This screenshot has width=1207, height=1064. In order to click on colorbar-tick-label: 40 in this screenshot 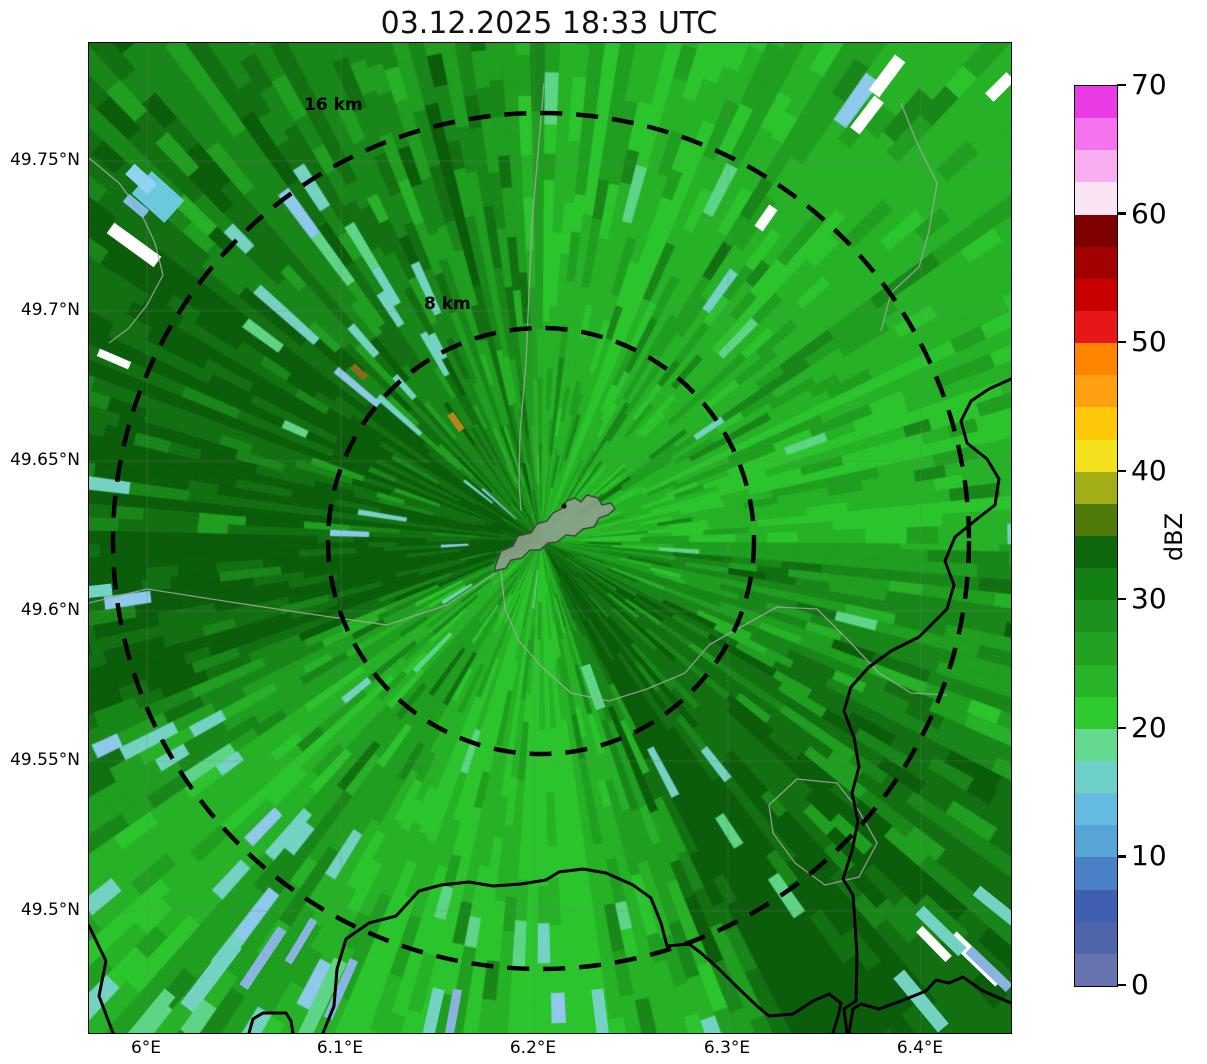, I will do `click(1149, 470)`.